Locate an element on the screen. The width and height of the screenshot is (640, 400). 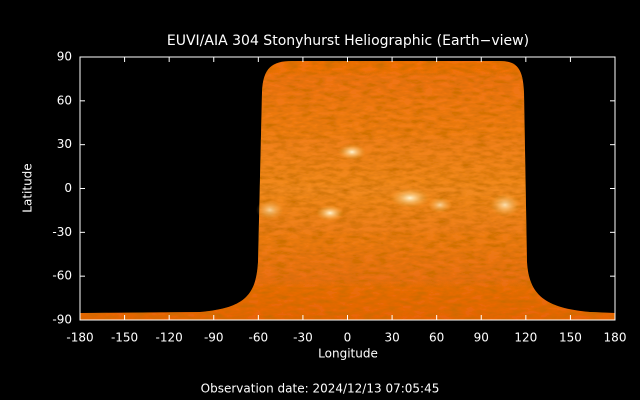
x-tick-label: 180 is located at coordinates (615, 338).